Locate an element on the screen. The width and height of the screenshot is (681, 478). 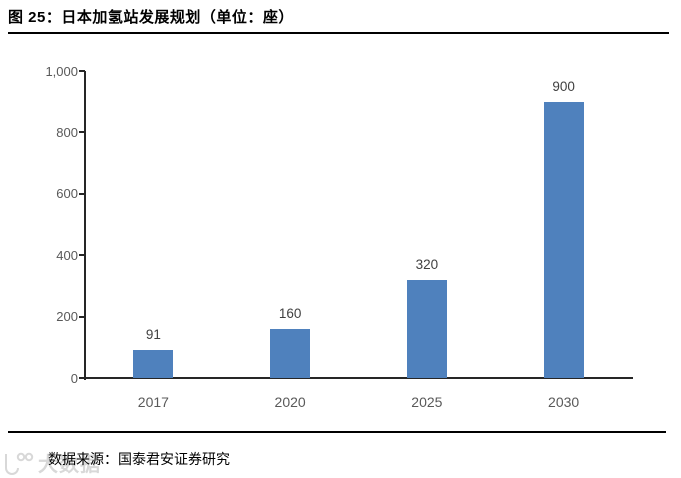
bar-value-label: 900 is located at coordinates (563, 86).